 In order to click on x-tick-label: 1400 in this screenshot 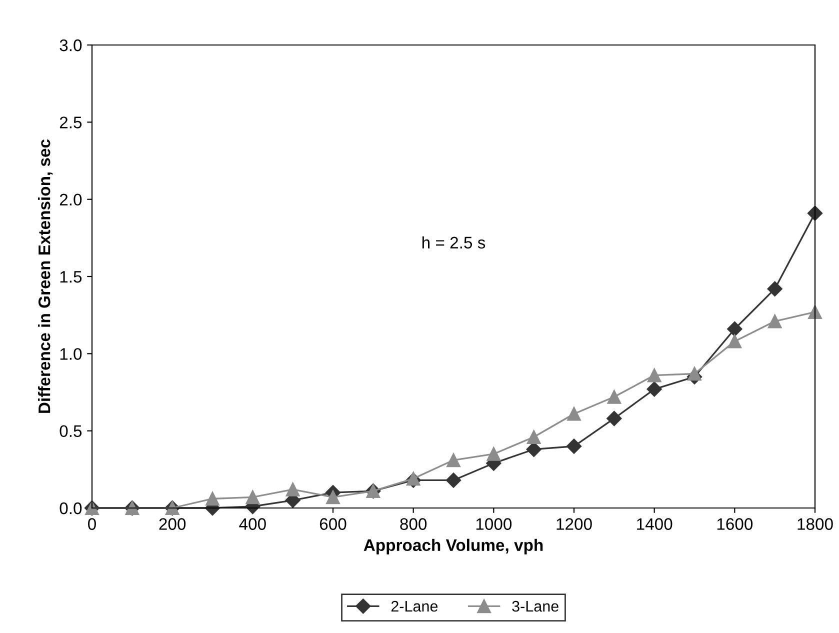, I will do `click(654, 524)`.